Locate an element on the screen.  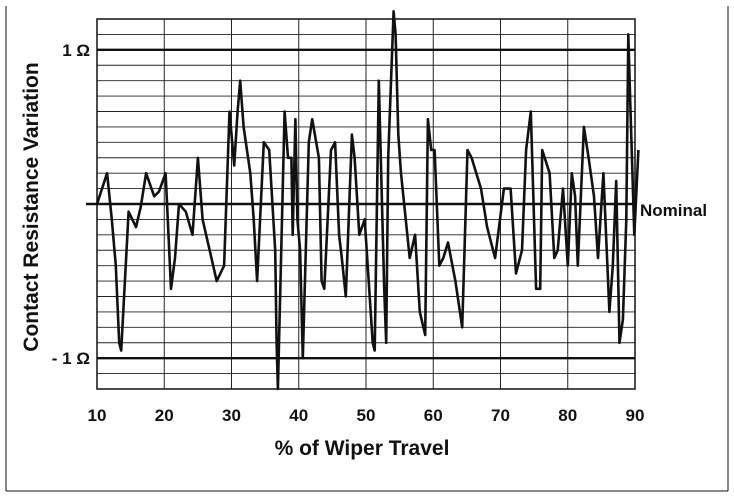
x-tick-label: 40 is located at coordinates (298, 415).